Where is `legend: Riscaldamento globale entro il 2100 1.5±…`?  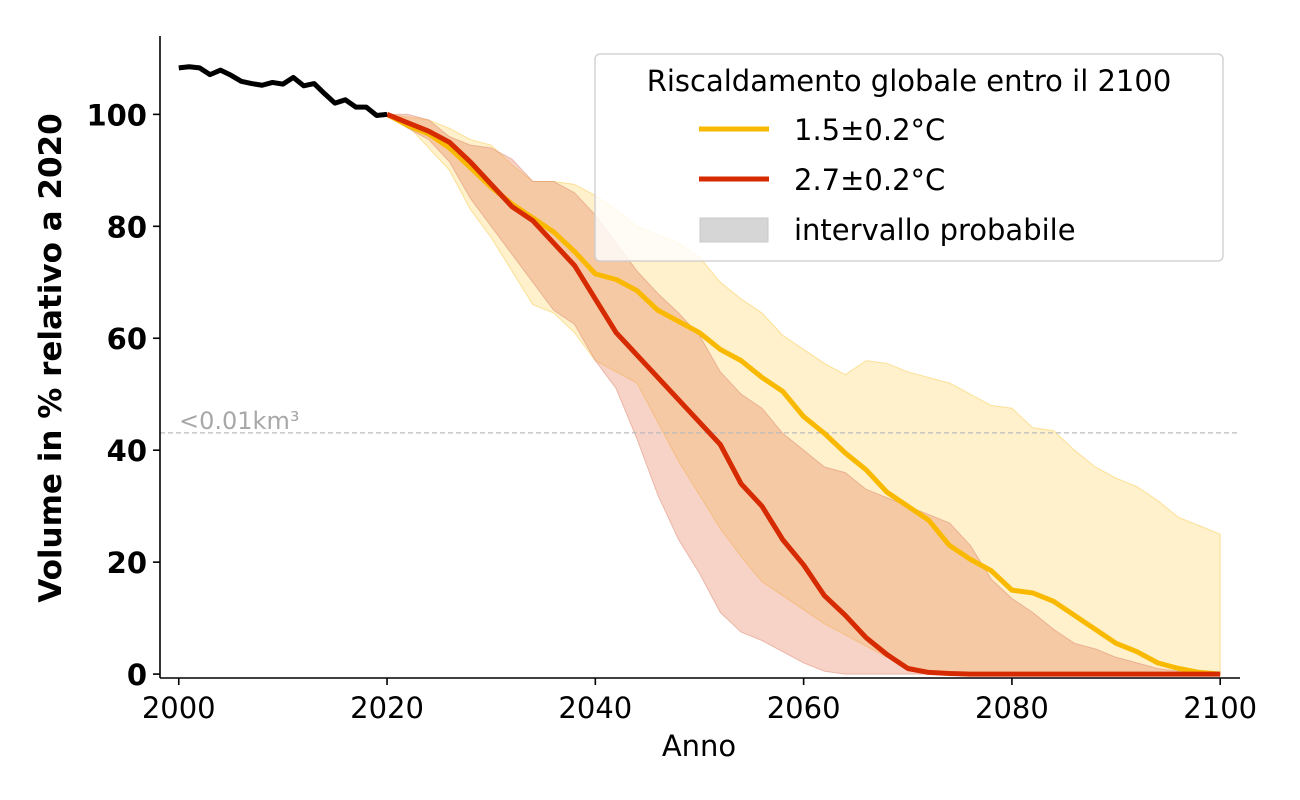 legend: Riscaldamento globale entro il 2100 1.5±… is located at coordinates (909, 157).